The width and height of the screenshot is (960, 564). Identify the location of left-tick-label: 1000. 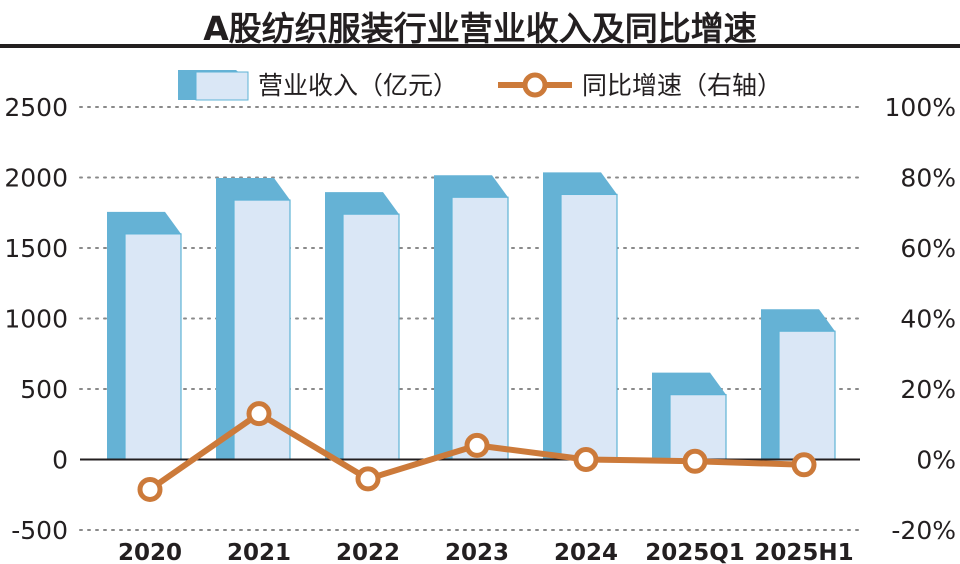
(36, 319).